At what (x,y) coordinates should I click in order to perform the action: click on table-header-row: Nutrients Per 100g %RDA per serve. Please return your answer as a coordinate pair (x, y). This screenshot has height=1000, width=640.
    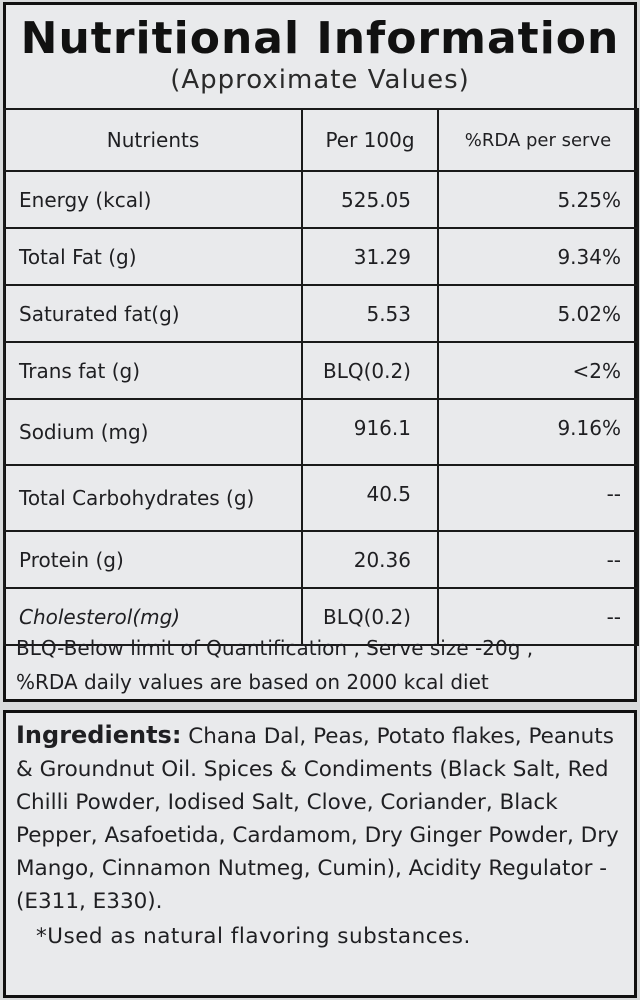
    Looking at the image, I should click on (321, 140).